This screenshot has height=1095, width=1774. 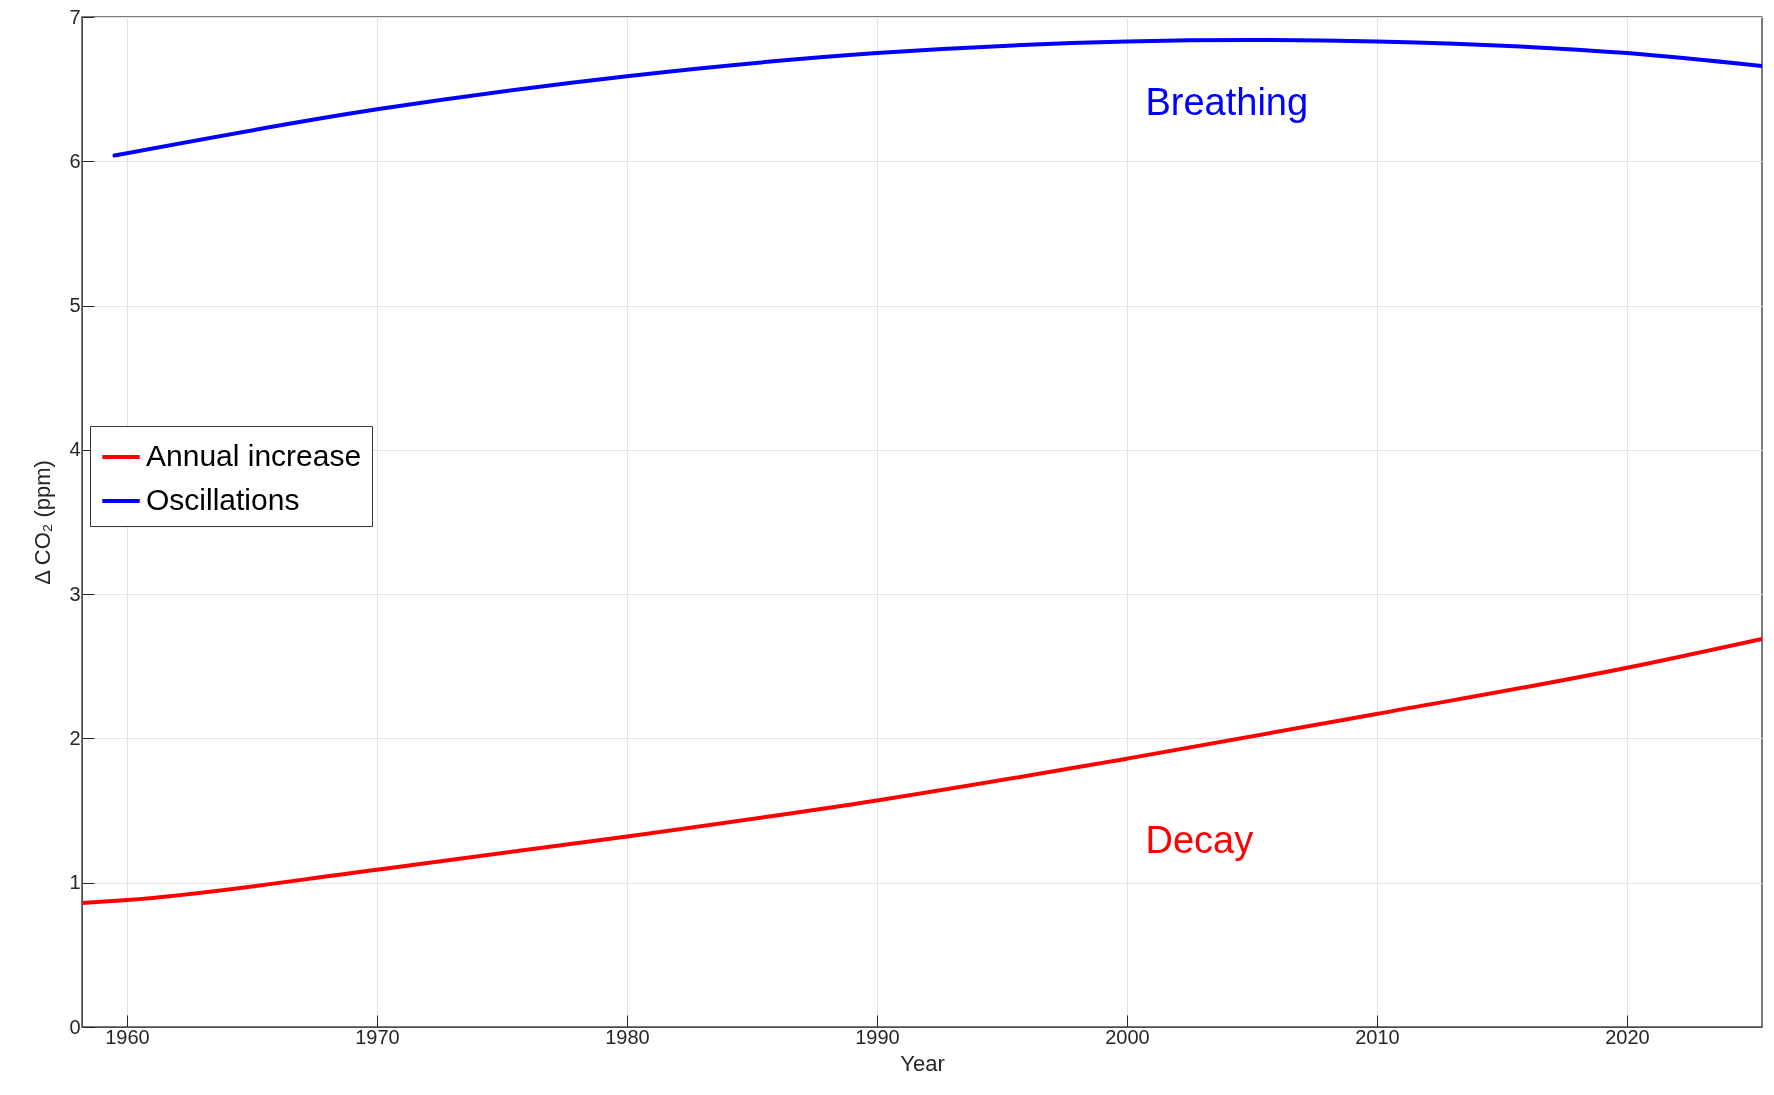 I want to click on x-tick-label: 2010, so click(x=1377, y=1036).